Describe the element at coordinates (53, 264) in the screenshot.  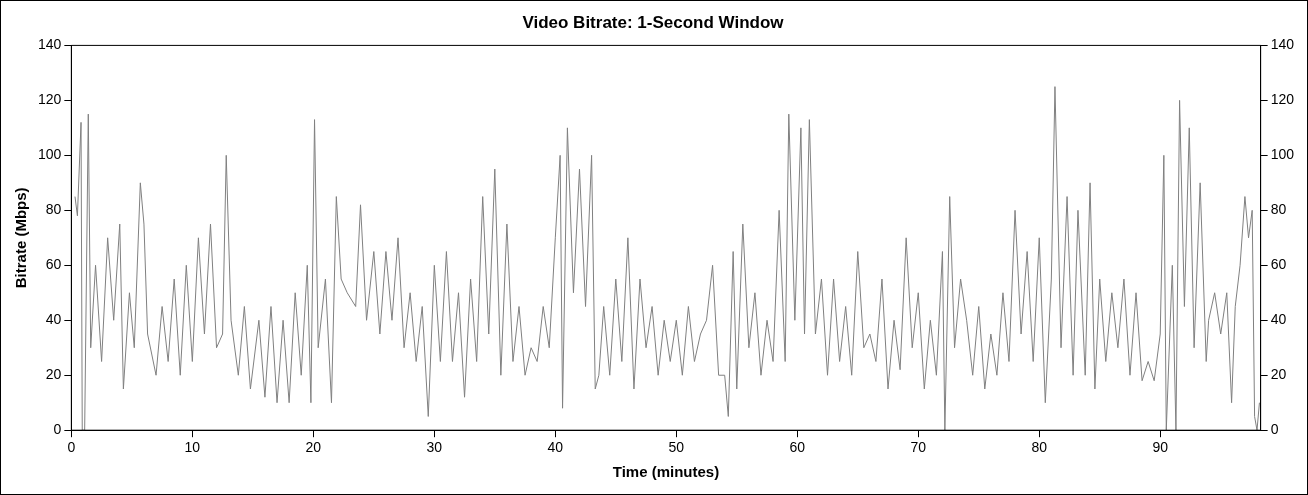
I see `y-tick-label: 60` at that location.